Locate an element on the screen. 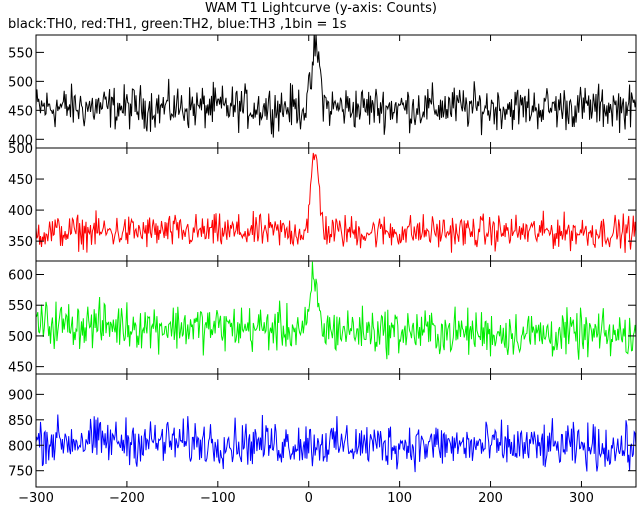 The image size is (642, 505). y-tick-label: 350 is located at coordinates (20, 242).